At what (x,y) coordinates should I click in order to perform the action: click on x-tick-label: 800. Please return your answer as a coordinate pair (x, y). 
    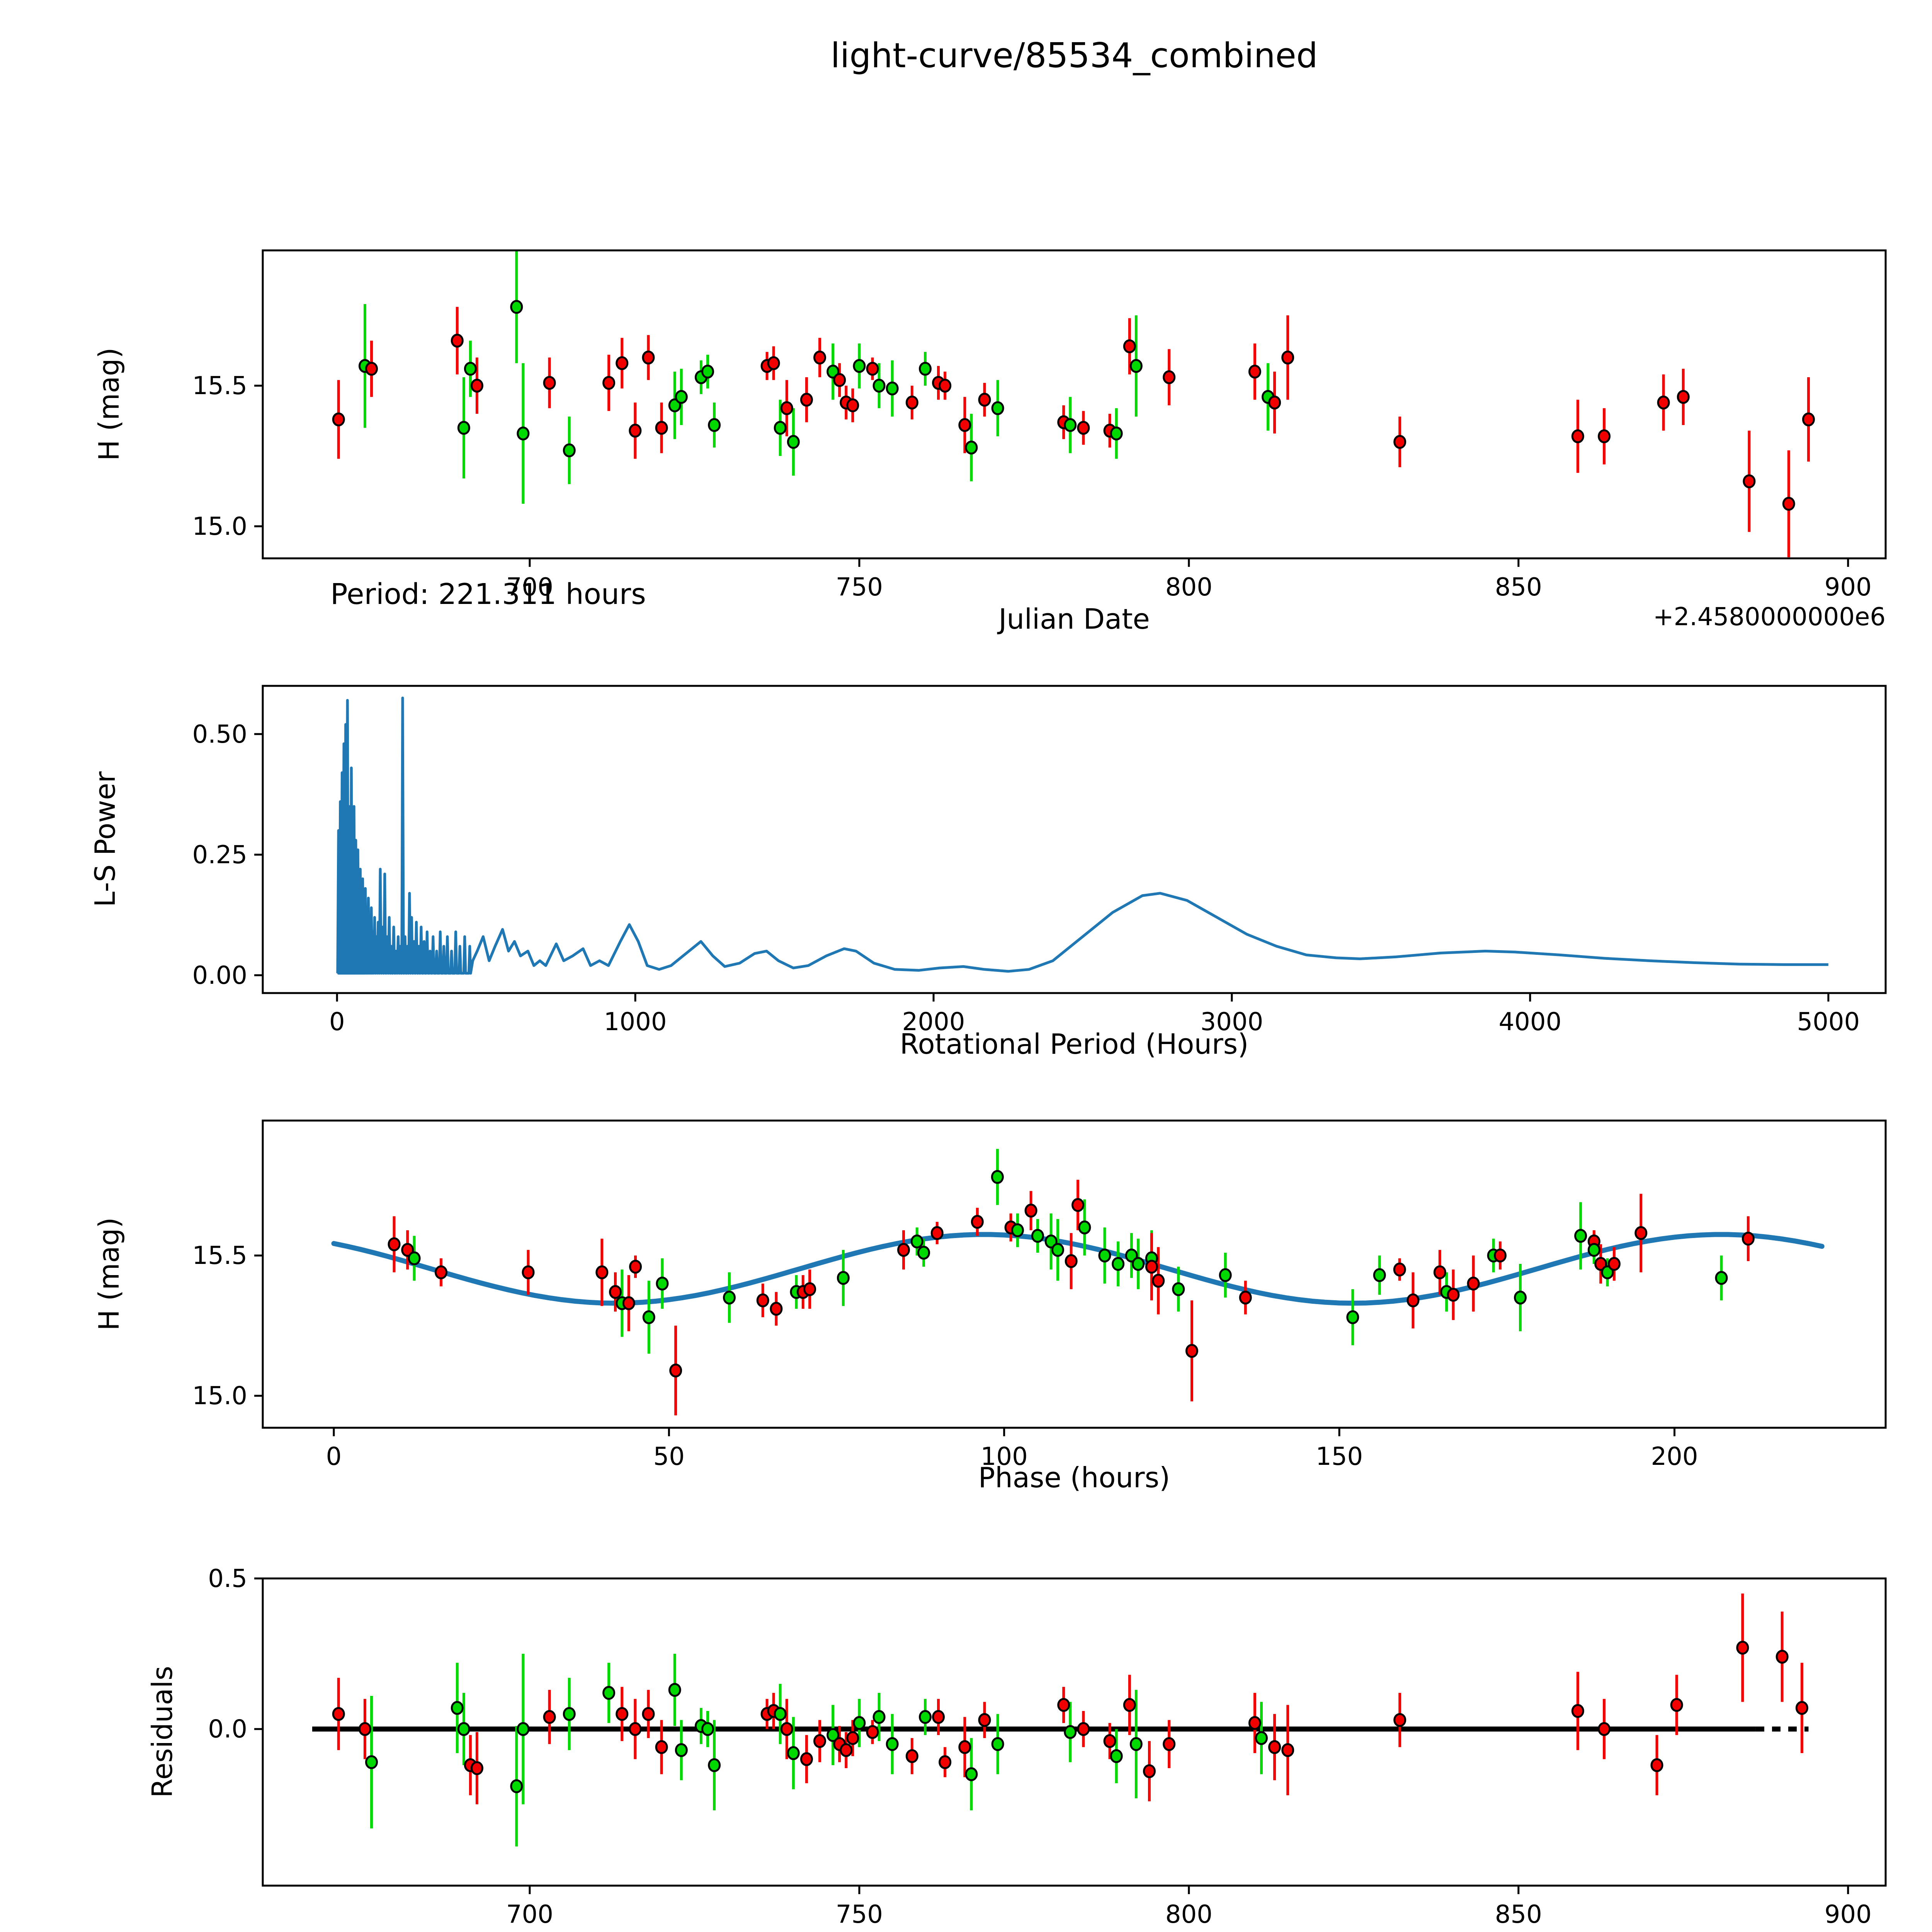
    Looking at the image, I should click on (1189, 1914).